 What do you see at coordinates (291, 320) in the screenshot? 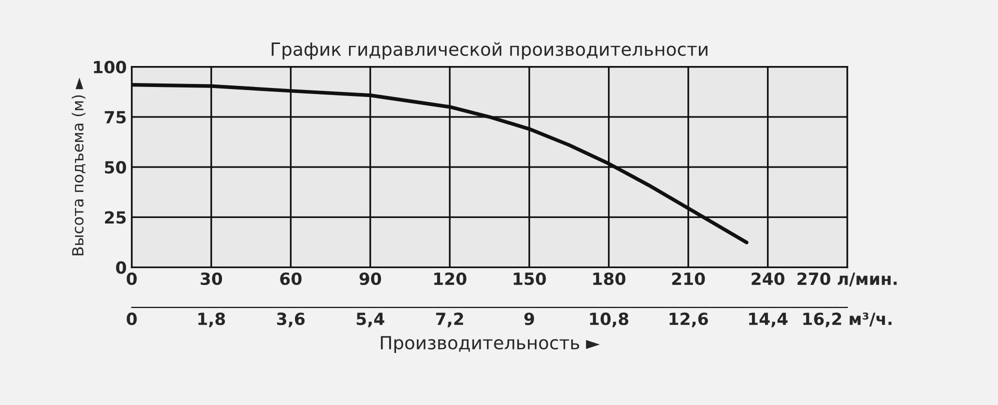
I see `x2-tick-label: 3,6` at bounding box center [291, 320].